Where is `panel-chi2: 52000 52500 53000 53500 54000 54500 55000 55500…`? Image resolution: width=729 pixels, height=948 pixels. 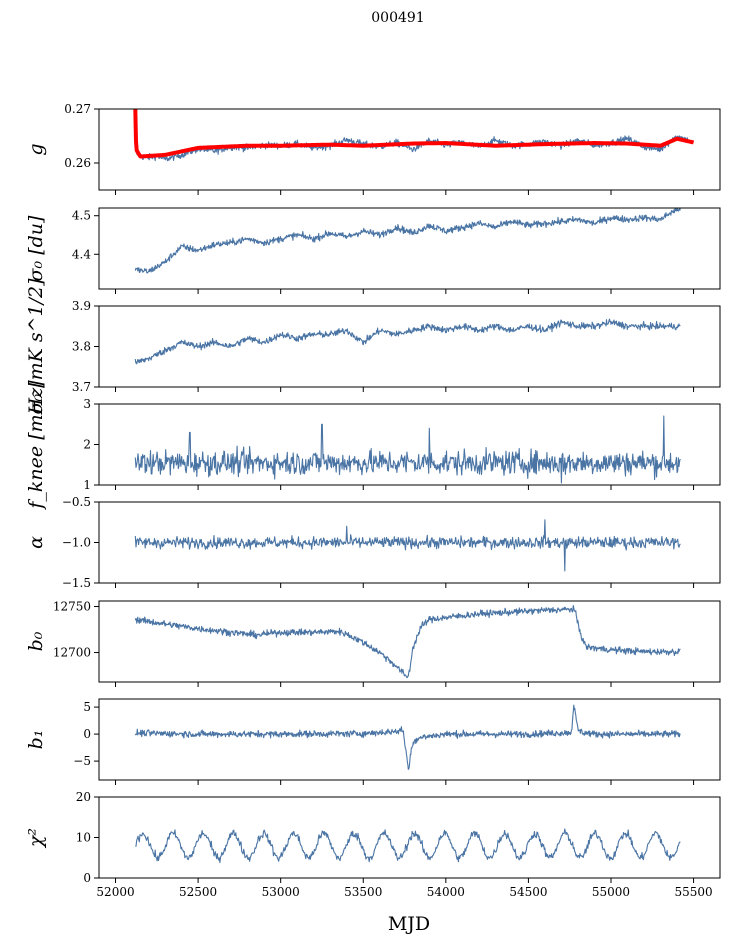
panel-chi2: 52000 52500 53000 53500 54000 54500 55000 55500… is located at coordinates (373, 844).